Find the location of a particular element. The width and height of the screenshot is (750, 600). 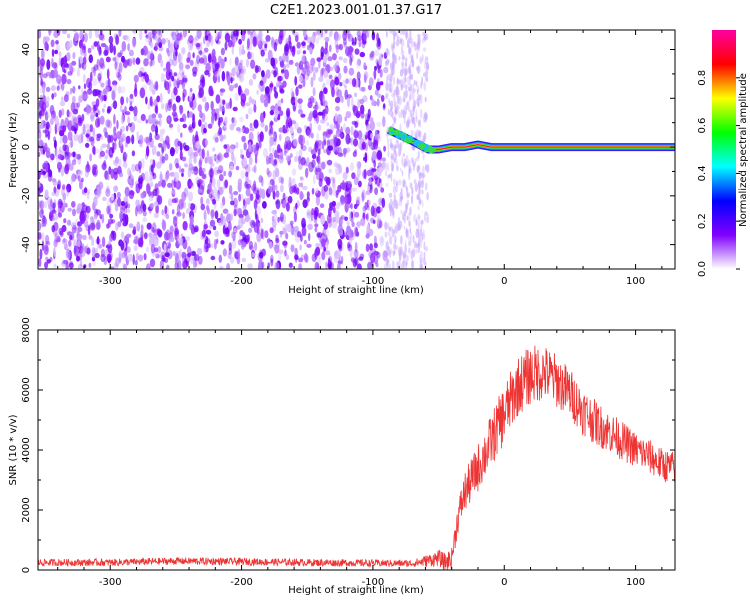

y-tick-label: 8000 is located at coordinates (26, 329).